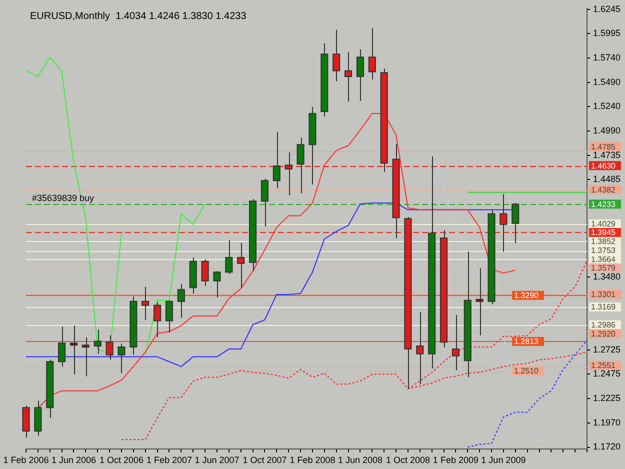 This screenshot has height=469, width=625. I want to click on ref-line-label: 1.3290, so click(527, 295).